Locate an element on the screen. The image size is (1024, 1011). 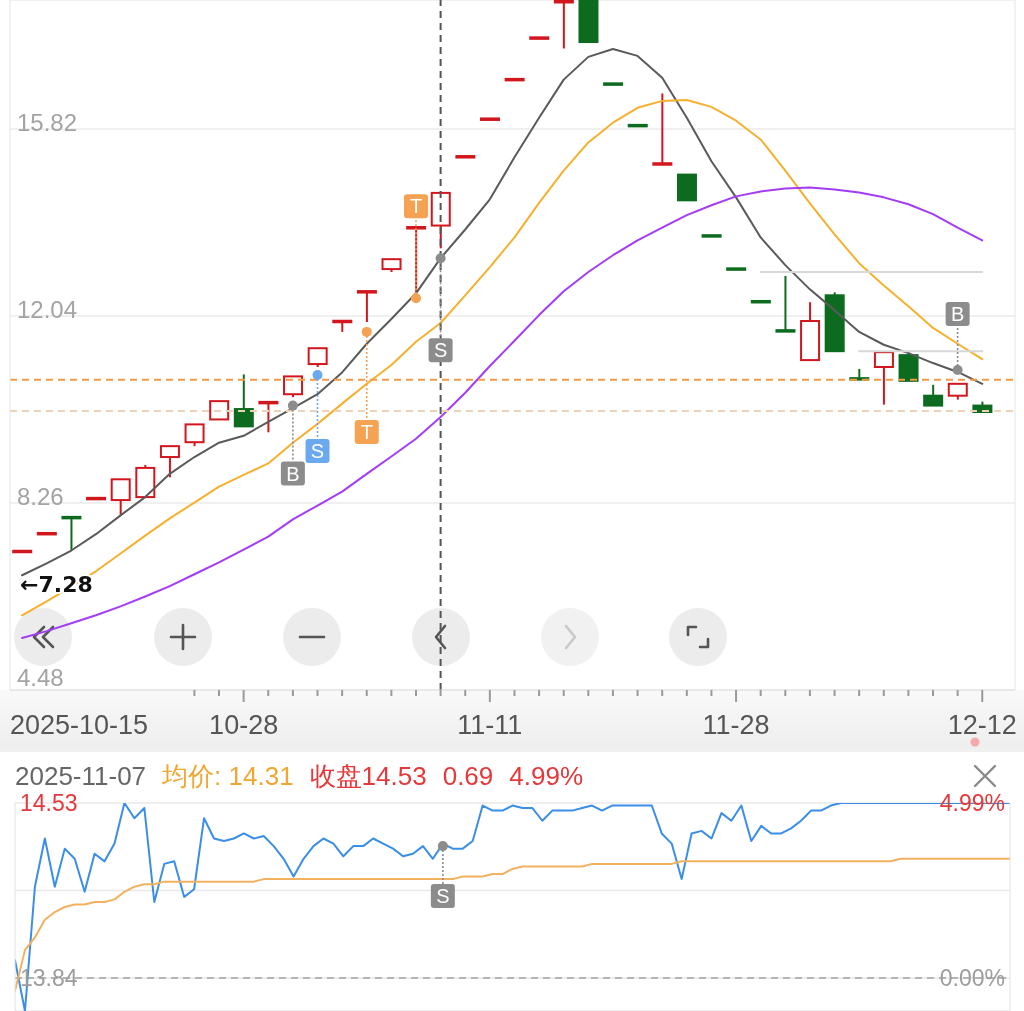
line-series is located at coordinates (512, 924).